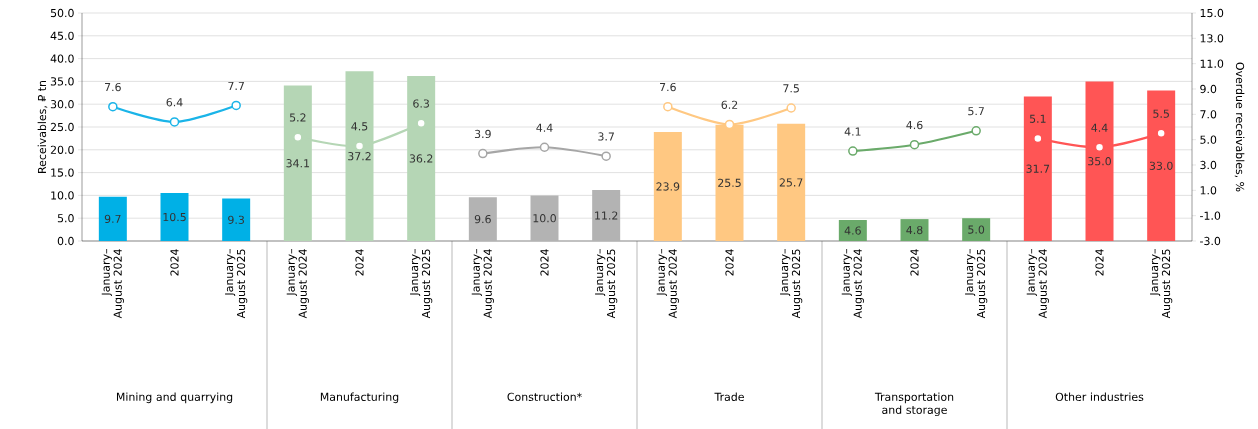 This screenshot has width=1258, height=429. Describe the element at coordinates (1099, 127) in the screenshot. I see `data-label: 4.4` at that location.